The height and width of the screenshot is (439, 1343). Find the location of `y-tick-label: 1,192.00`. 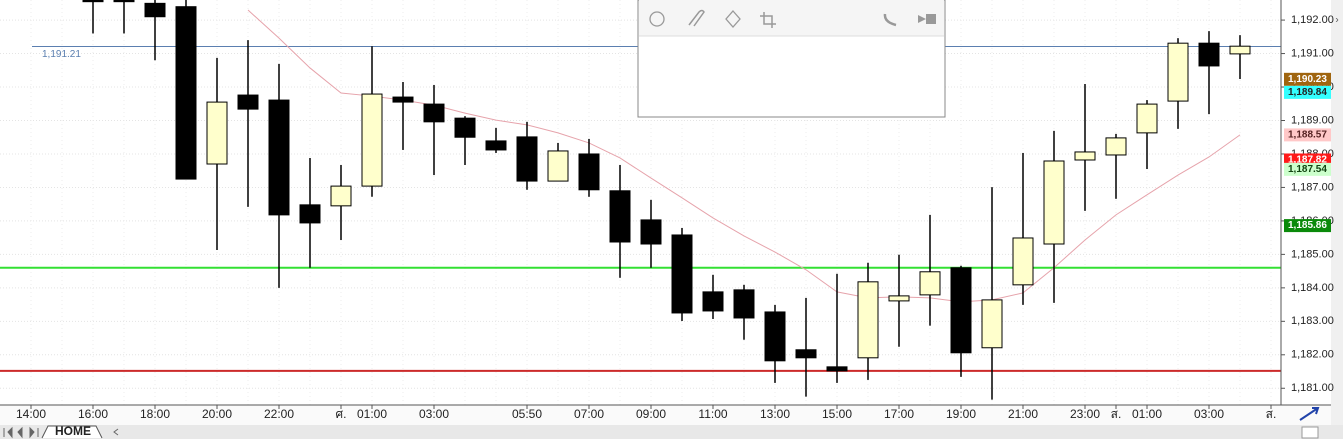

y-tick-label: 1,192.00 is located at coordinates (1312, 20).